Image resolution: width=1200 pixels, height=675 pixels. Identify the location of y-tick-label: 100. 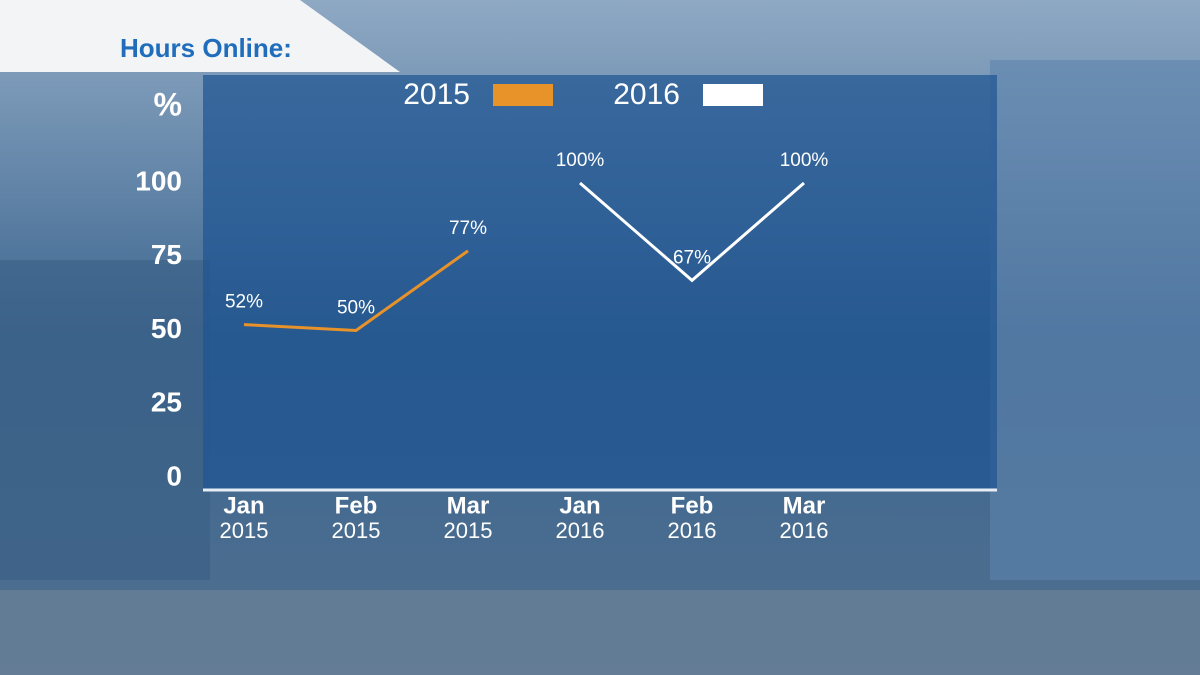
(158, 180).